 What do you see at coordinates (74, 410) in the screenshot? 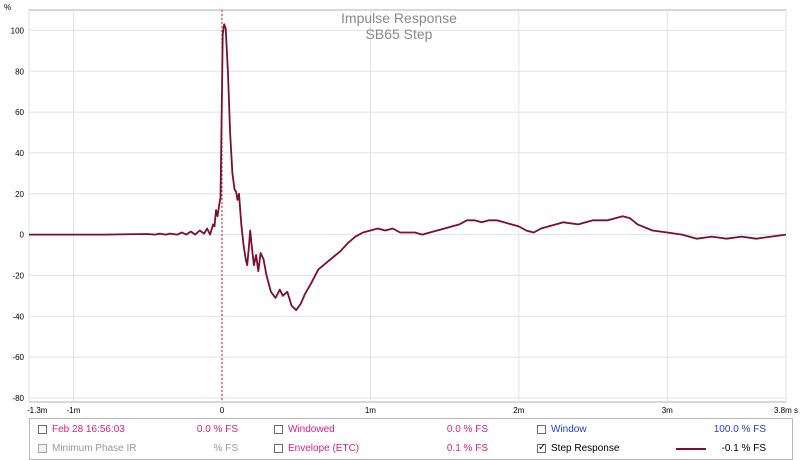
I see `x-tick-label: -1m` at bounding box center [74, 410].